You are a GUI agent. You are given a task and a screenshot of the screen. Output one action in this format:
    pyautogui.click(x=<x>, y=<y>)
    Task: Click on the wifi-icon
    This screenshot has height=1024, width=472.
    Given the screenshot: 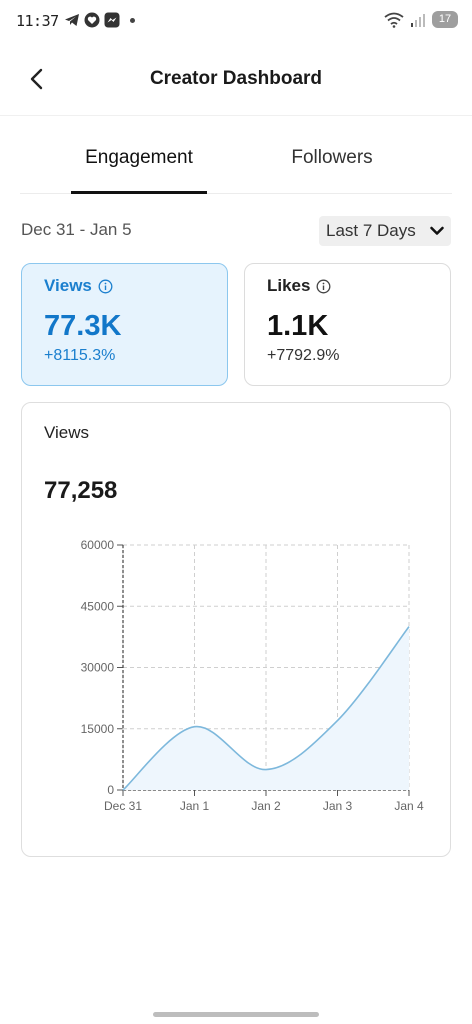 What is the action you would take?
    pyautogui.click(x=394, y=20)
    